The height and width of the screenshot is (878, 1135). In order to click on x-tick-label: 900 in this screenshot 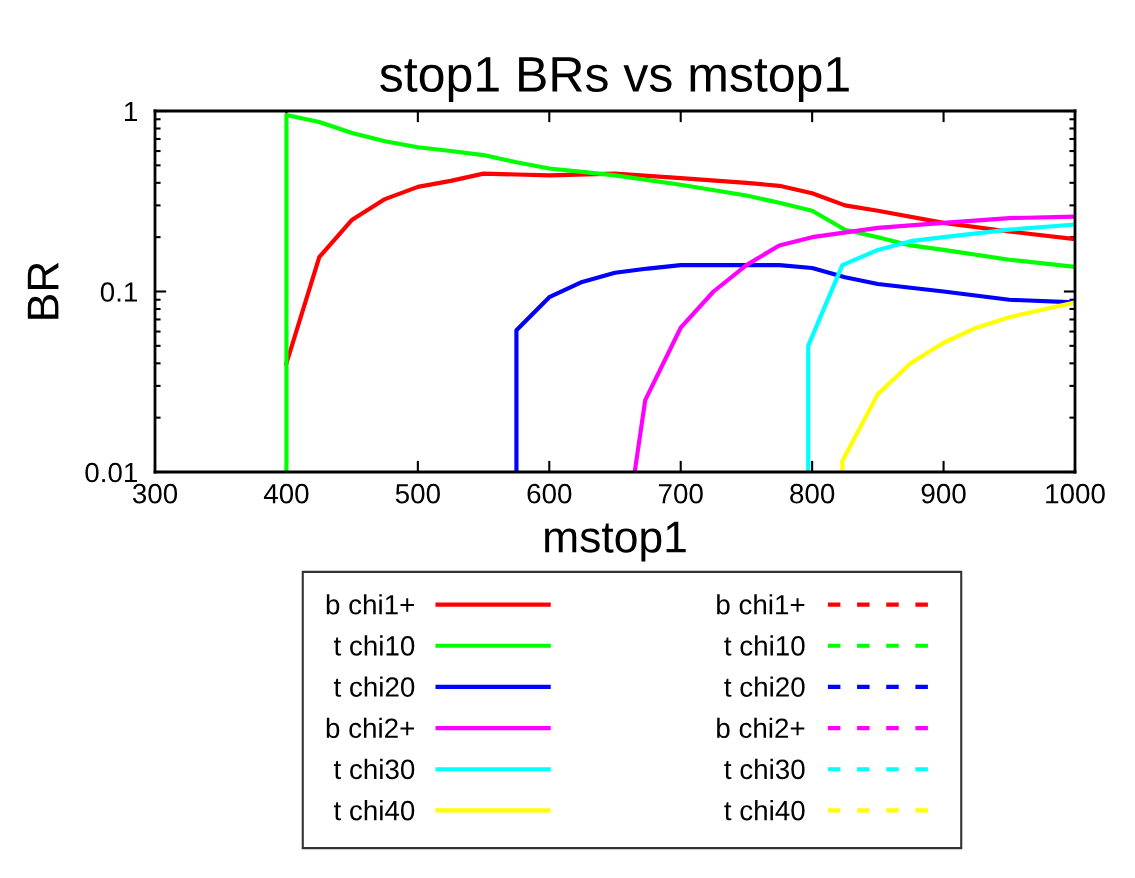, I will do `click(943, 493)`.